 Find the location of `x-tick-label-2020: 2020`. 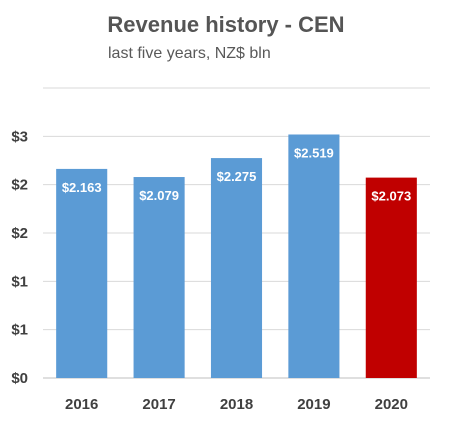

x-tick-label-2020: 2020 is located at coordinates (391, 404).